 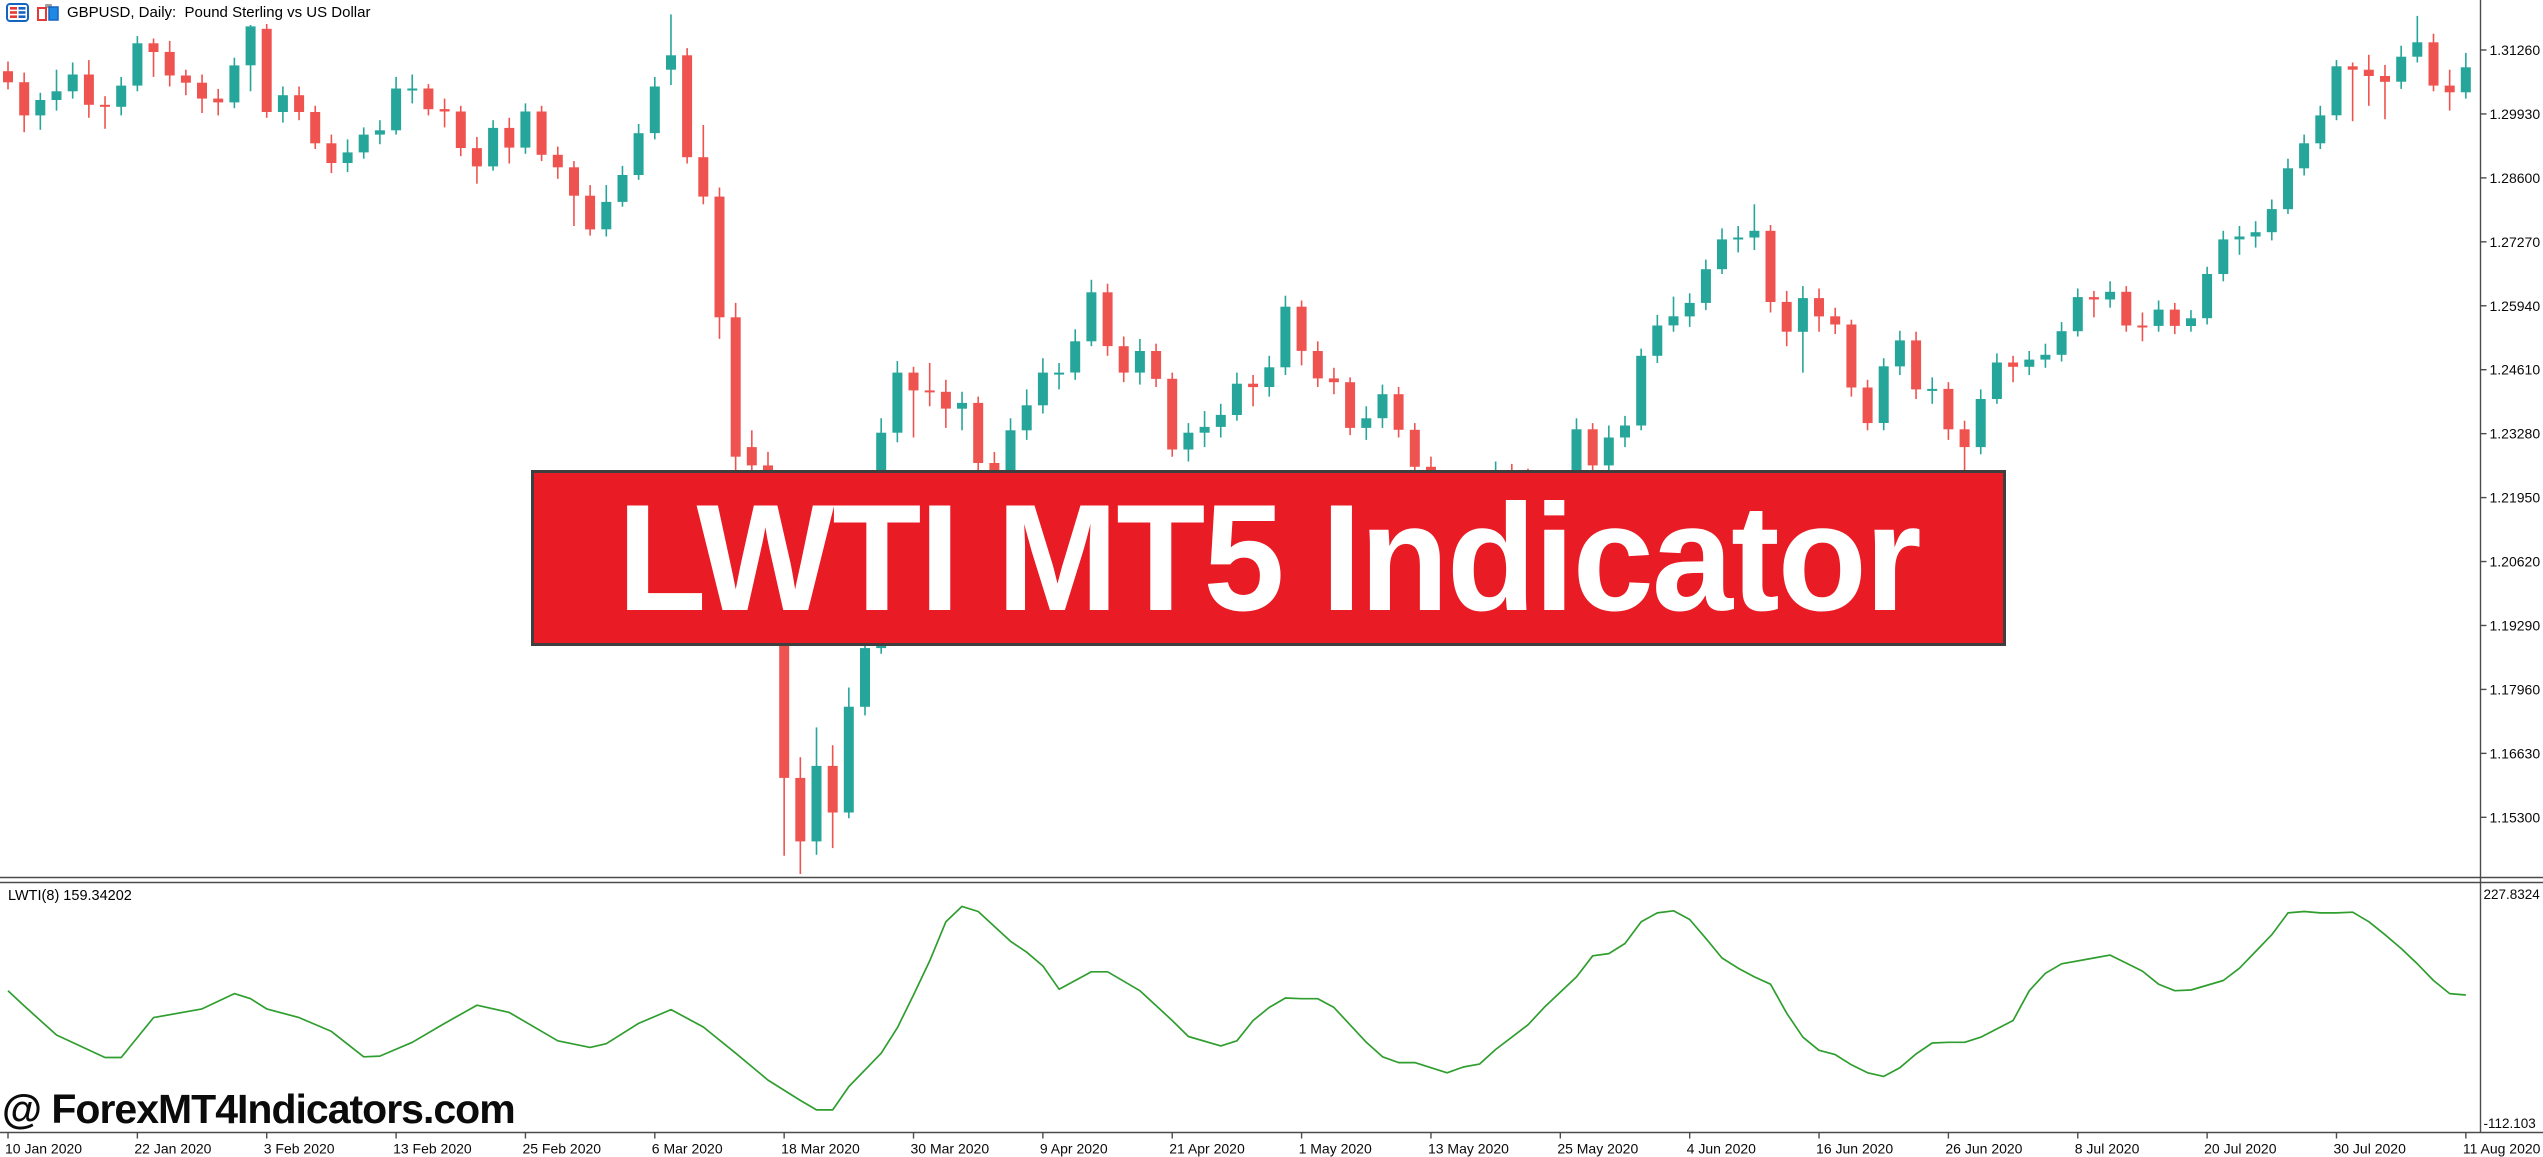 I want to click on depth-of-market-icon, so click(x=17, y=12).